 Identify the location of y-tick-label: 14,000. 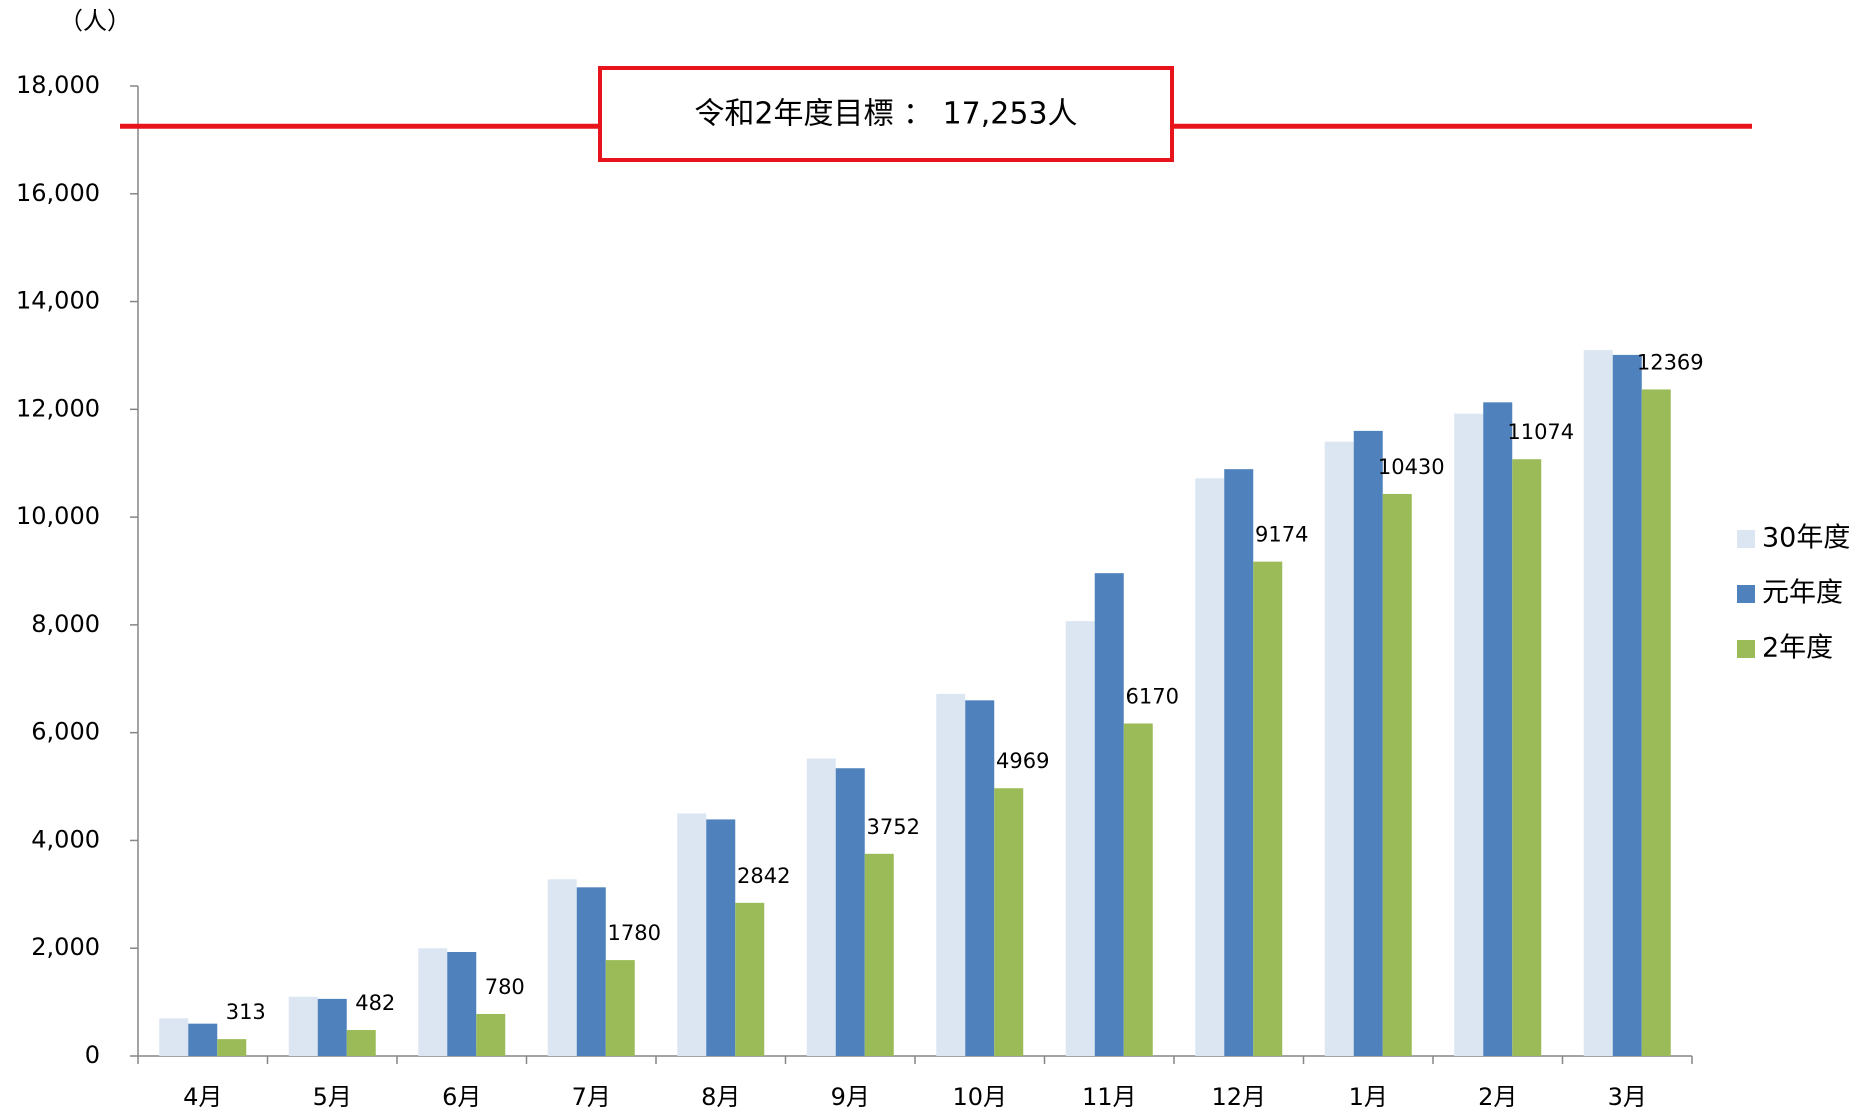
(58, 301).